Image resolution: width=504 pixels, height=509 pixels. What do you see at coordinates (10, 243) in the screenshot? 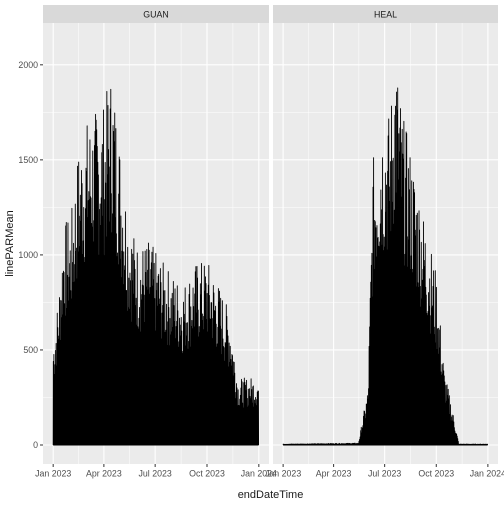
I see `y-axis-title: linePARMean` at bounding box center [10, 243].